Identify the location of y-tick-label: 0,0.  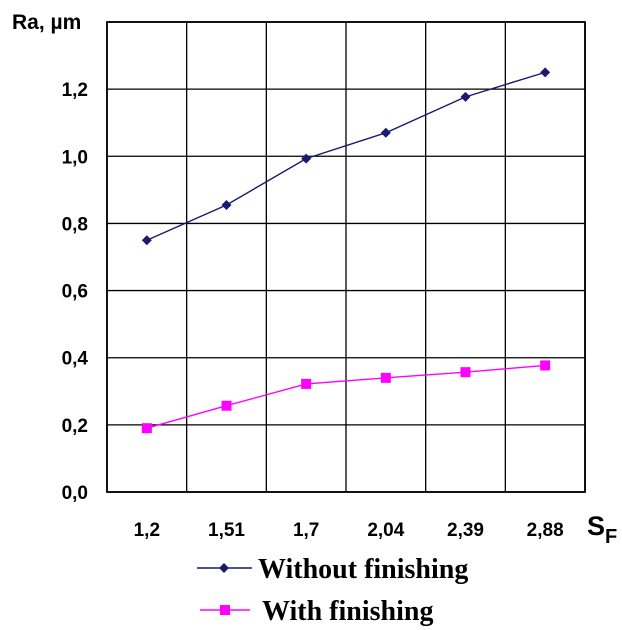
(75, 493).